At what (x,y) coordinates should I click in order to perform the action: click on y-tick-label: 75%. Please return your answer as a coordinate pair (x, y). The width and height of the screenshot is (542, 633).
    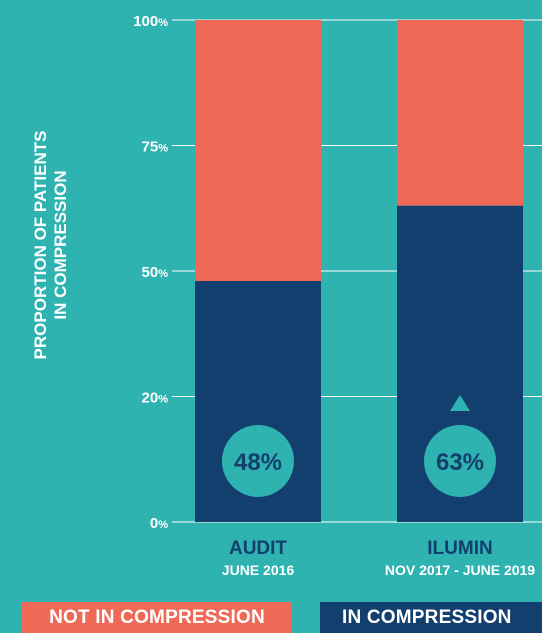
    Looking at the image, I should click on (155, 147).